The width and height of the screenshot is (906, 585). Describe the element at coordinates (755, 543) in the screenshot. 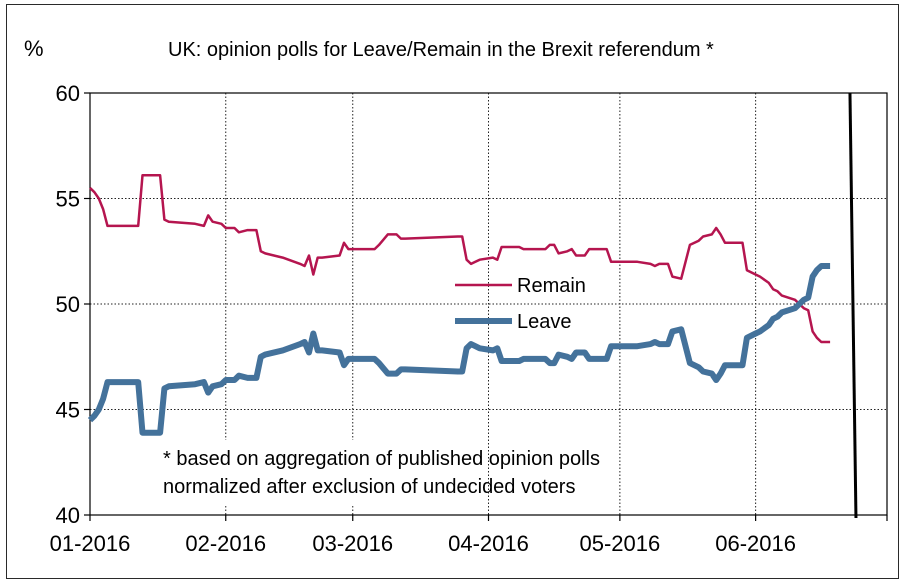

I see `x-tick-label: 06-2016` at that location.